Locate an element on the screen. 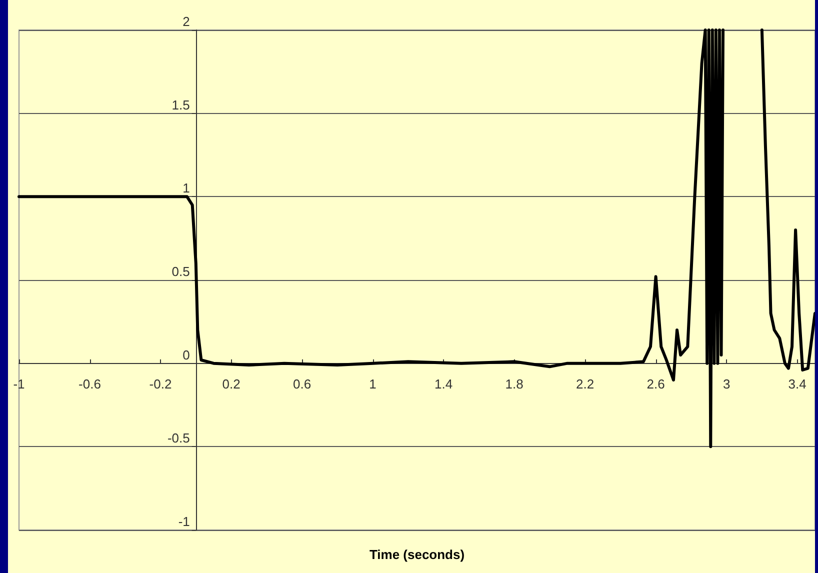 This screenshot has height=573, width=818. x-tick-label: -0.2 is located at coordinates (160, 384).